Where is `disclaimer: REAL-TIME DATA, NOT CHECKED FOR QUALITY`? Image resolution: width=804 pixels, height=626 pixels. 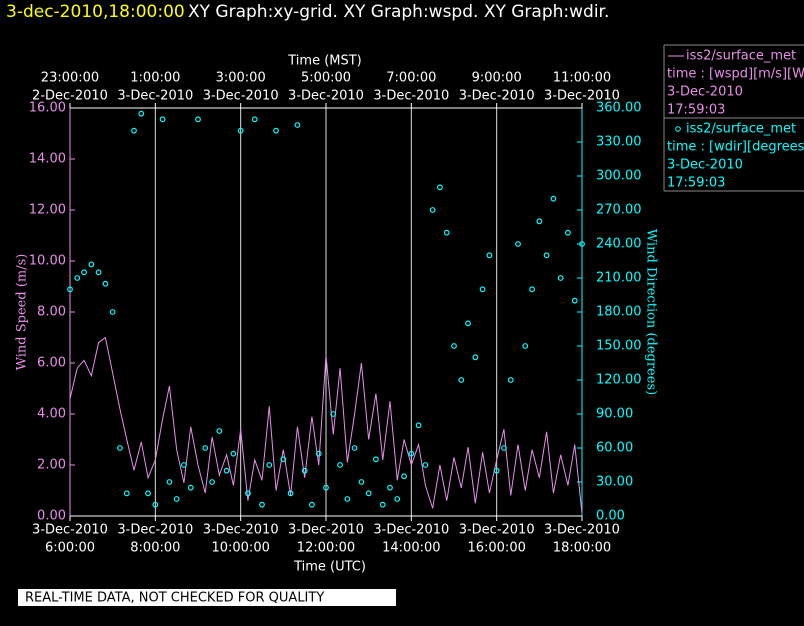
disclaimer: REAL-TIME DATA, NOT CHECKED FOR QUALITY is located at coordinates (174, 598).